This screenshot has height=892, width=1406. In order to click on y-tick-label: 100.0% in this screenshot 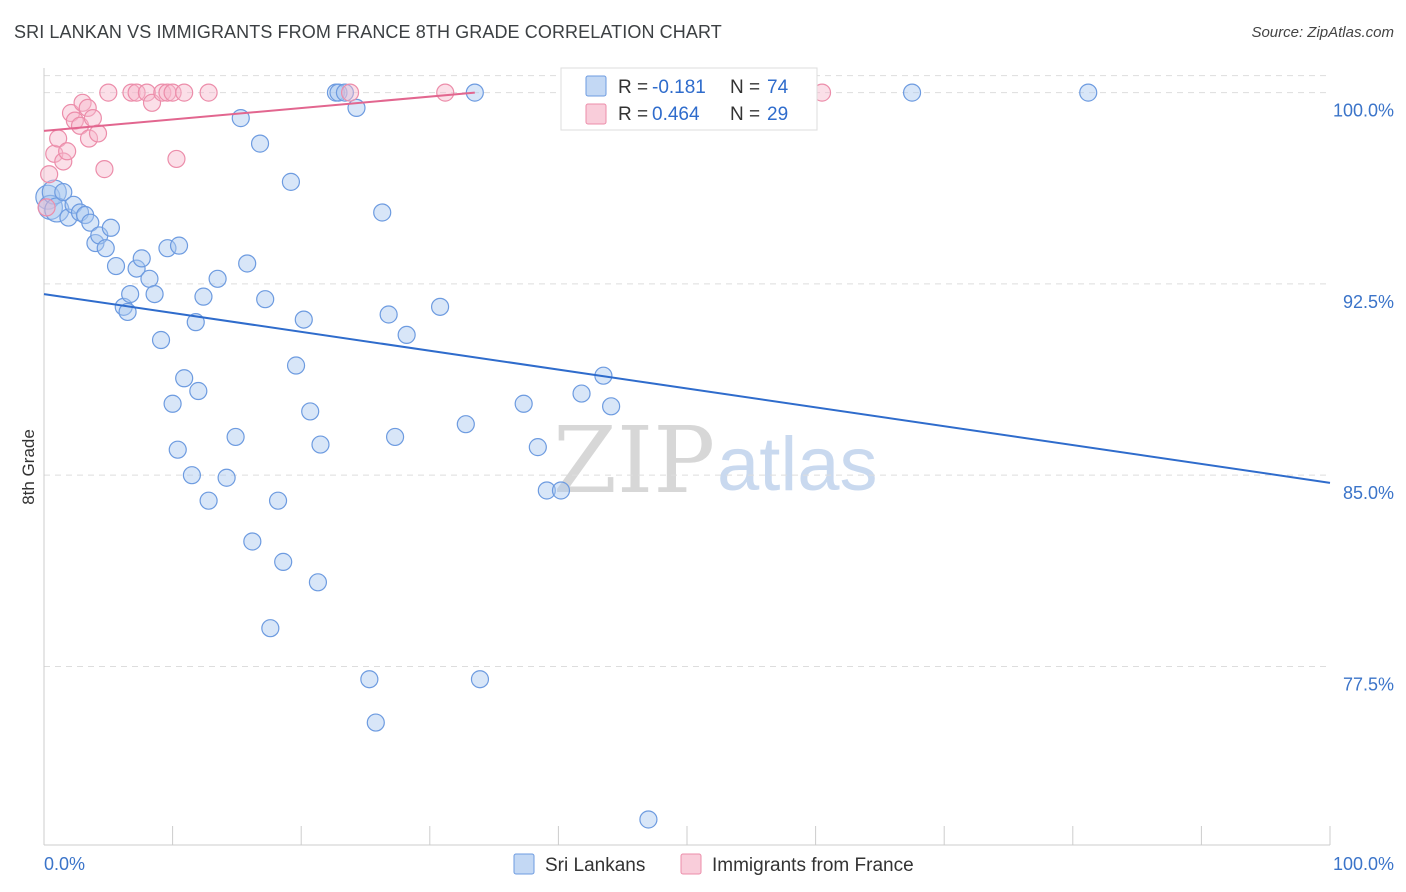, I will do `click(1363, 111)`.